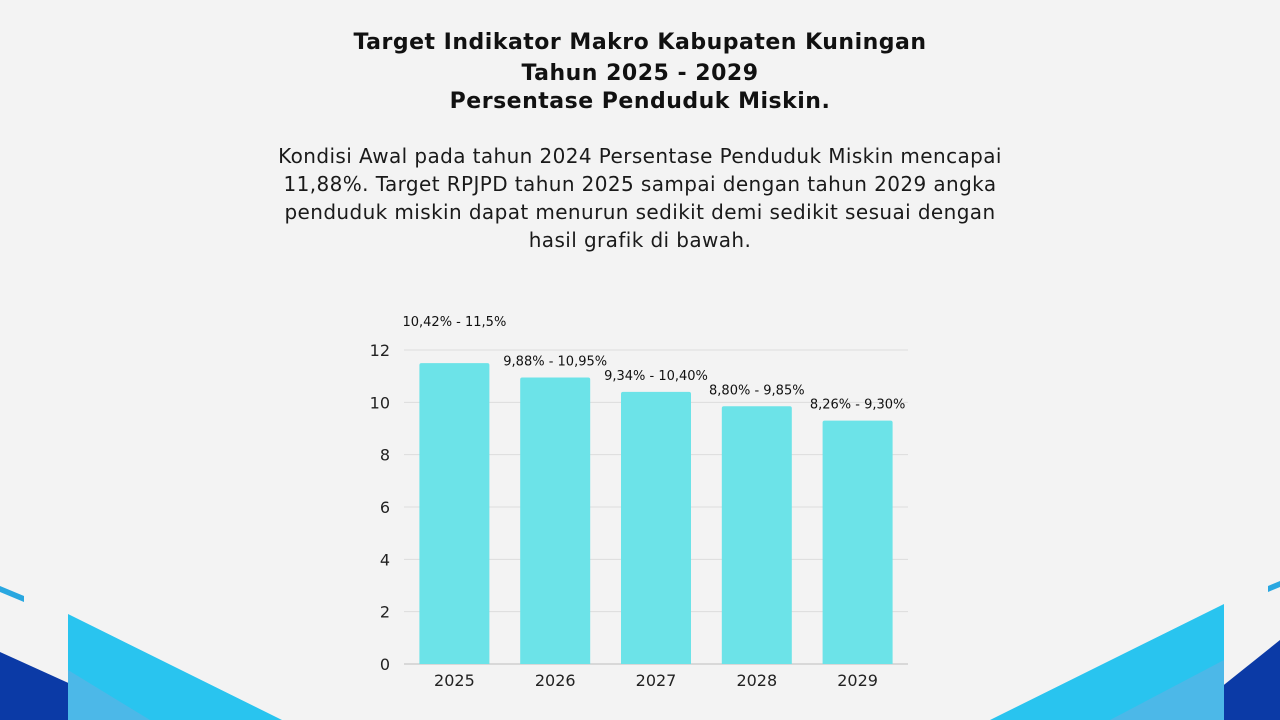 Image resolution: width=1280 pixels, height=720 pixels. Describe the element at coordinates (175, 667) in the screenshot. I see `left-light-blue-triangle` at that location.